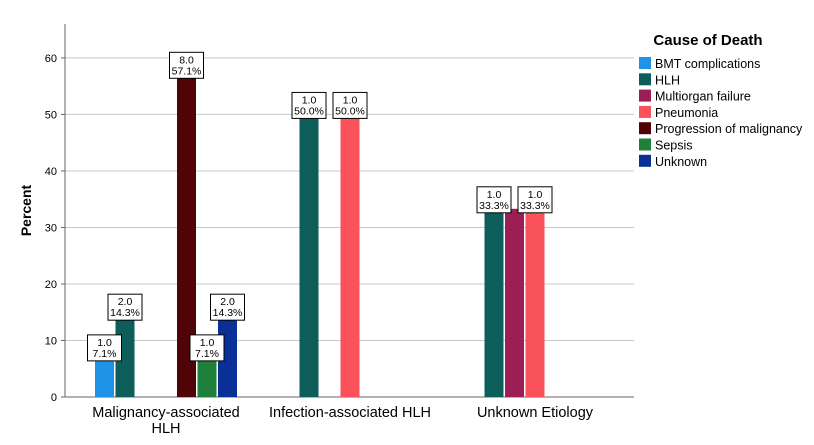 This screenshot has width=814, height=445. I want to click on legend-label: BMT complications, so click(707, 64).